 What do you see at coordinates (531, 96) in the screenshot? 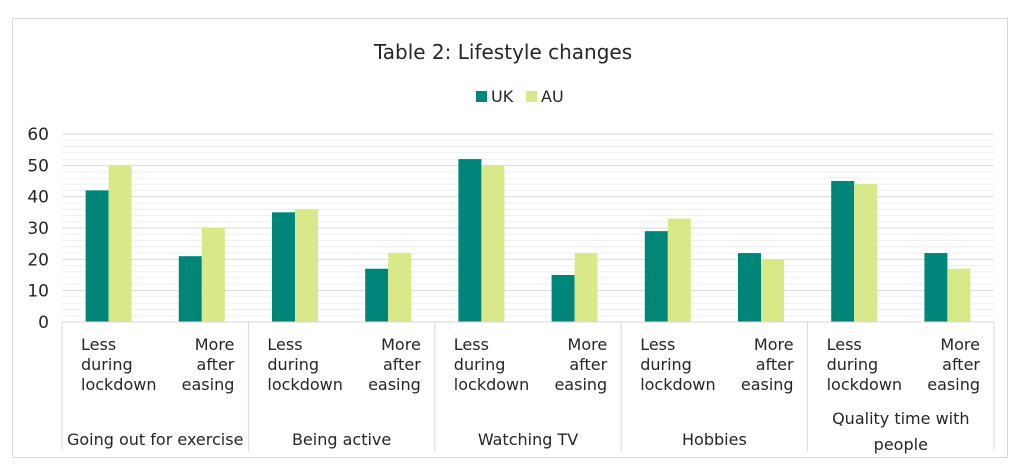
I see `legend-swatch-au` at bounding box center [531, 96].